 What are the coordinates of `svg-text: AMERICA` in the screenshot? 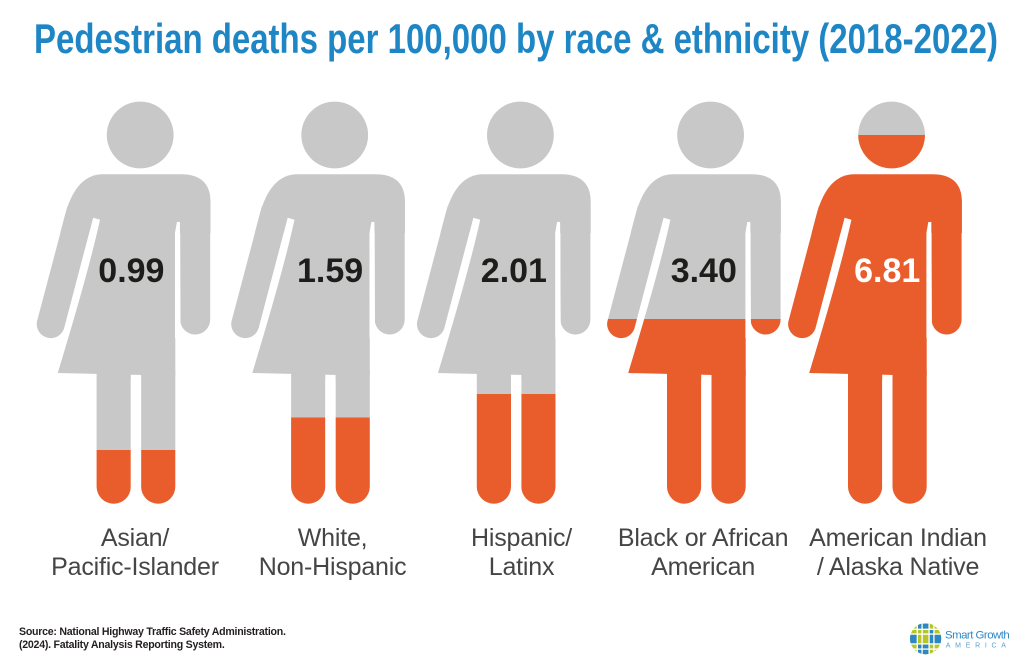 It's located at (978, 645).